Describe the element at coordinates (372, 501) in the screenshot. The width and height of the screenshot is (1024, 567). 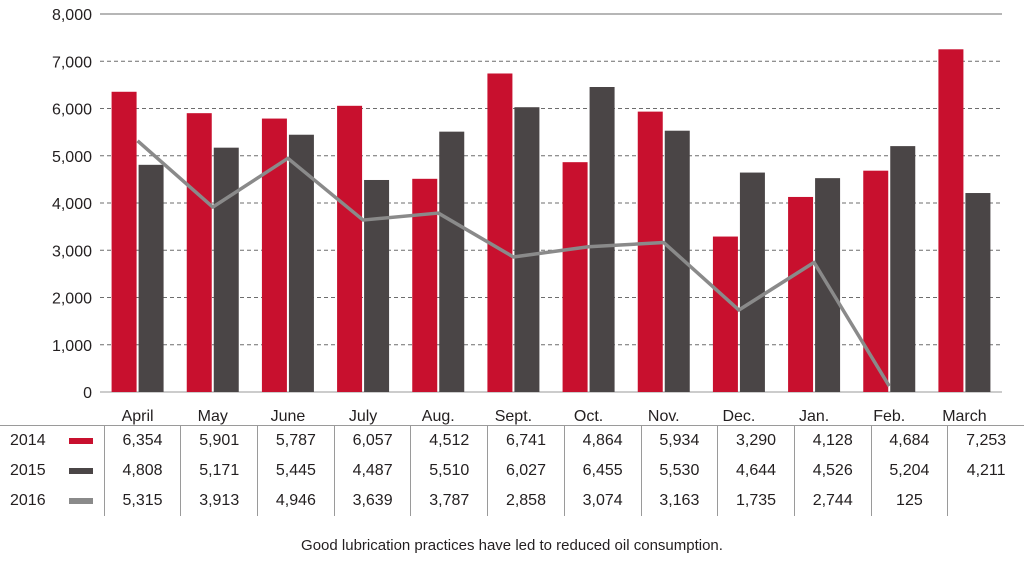
I see `data-label: 3,639` at that location.